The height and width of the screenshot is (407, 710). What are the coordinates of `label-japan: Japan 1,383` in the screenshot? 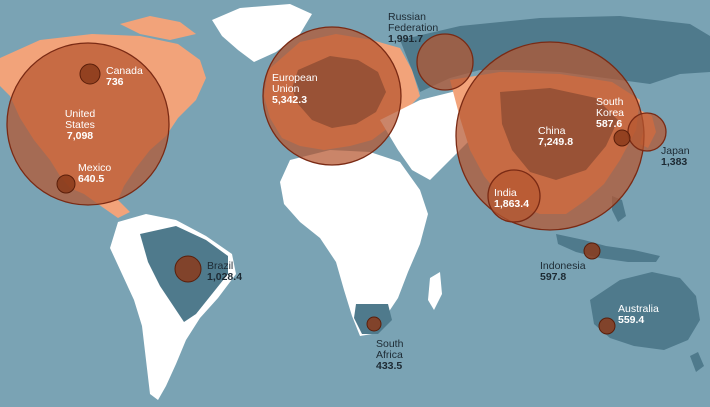 It's located at (675, 157).